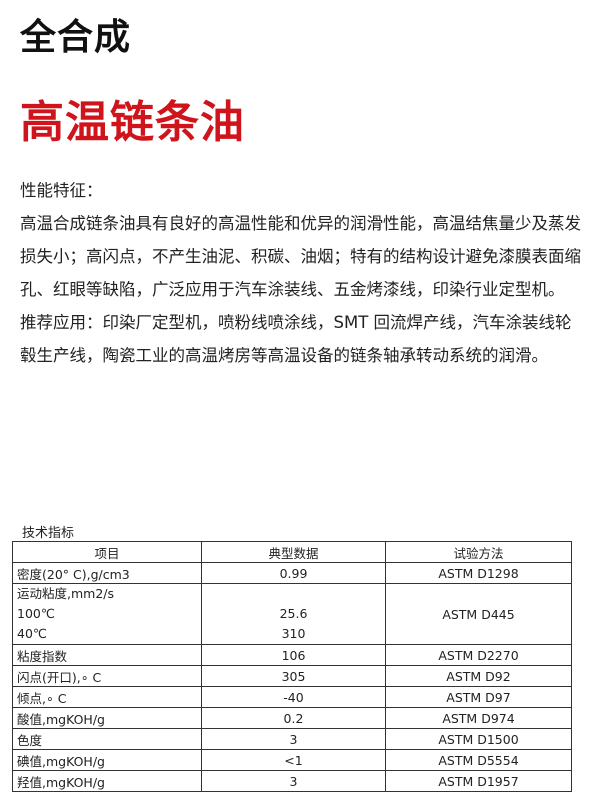 This screenshot has height=800, width=600. I want to click on table-row: 粘度指数 106 ASTM D2270, so click(292, 655).